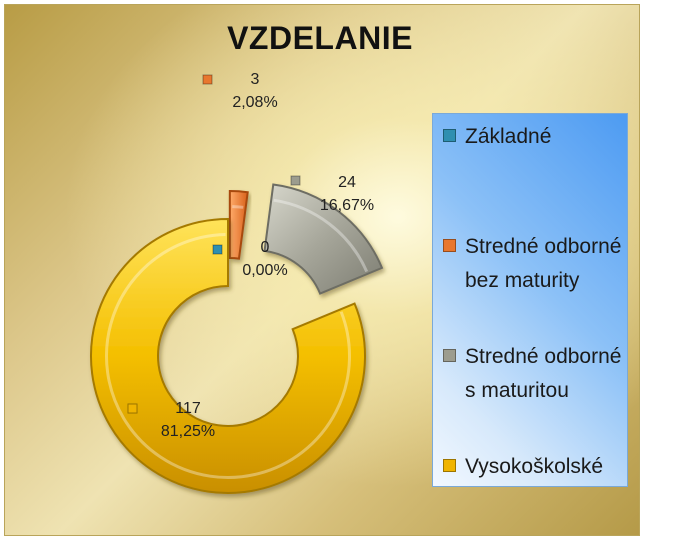 This screenshot has height=547, width=682. What do you see at coordinates (217, 249) in the screenshot?
I see `data-label-marker-zakladne` at bounding box center [217, 249].